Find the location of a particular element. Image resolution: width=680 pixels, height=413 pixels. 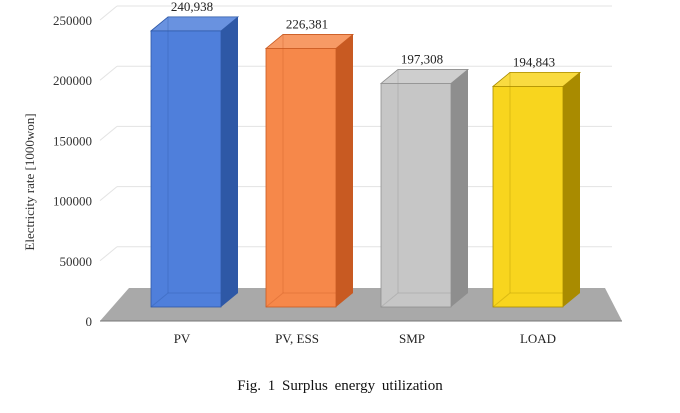

x-tick-label: PV is located at coordinates (182, 338).